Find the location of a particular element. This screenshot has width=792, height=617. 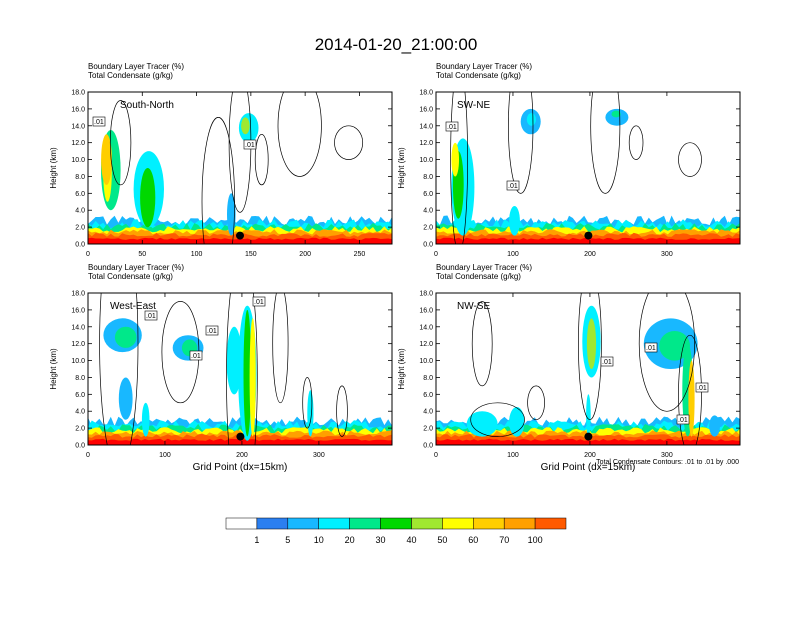

tracer-band is located at coordinates (588, 240).